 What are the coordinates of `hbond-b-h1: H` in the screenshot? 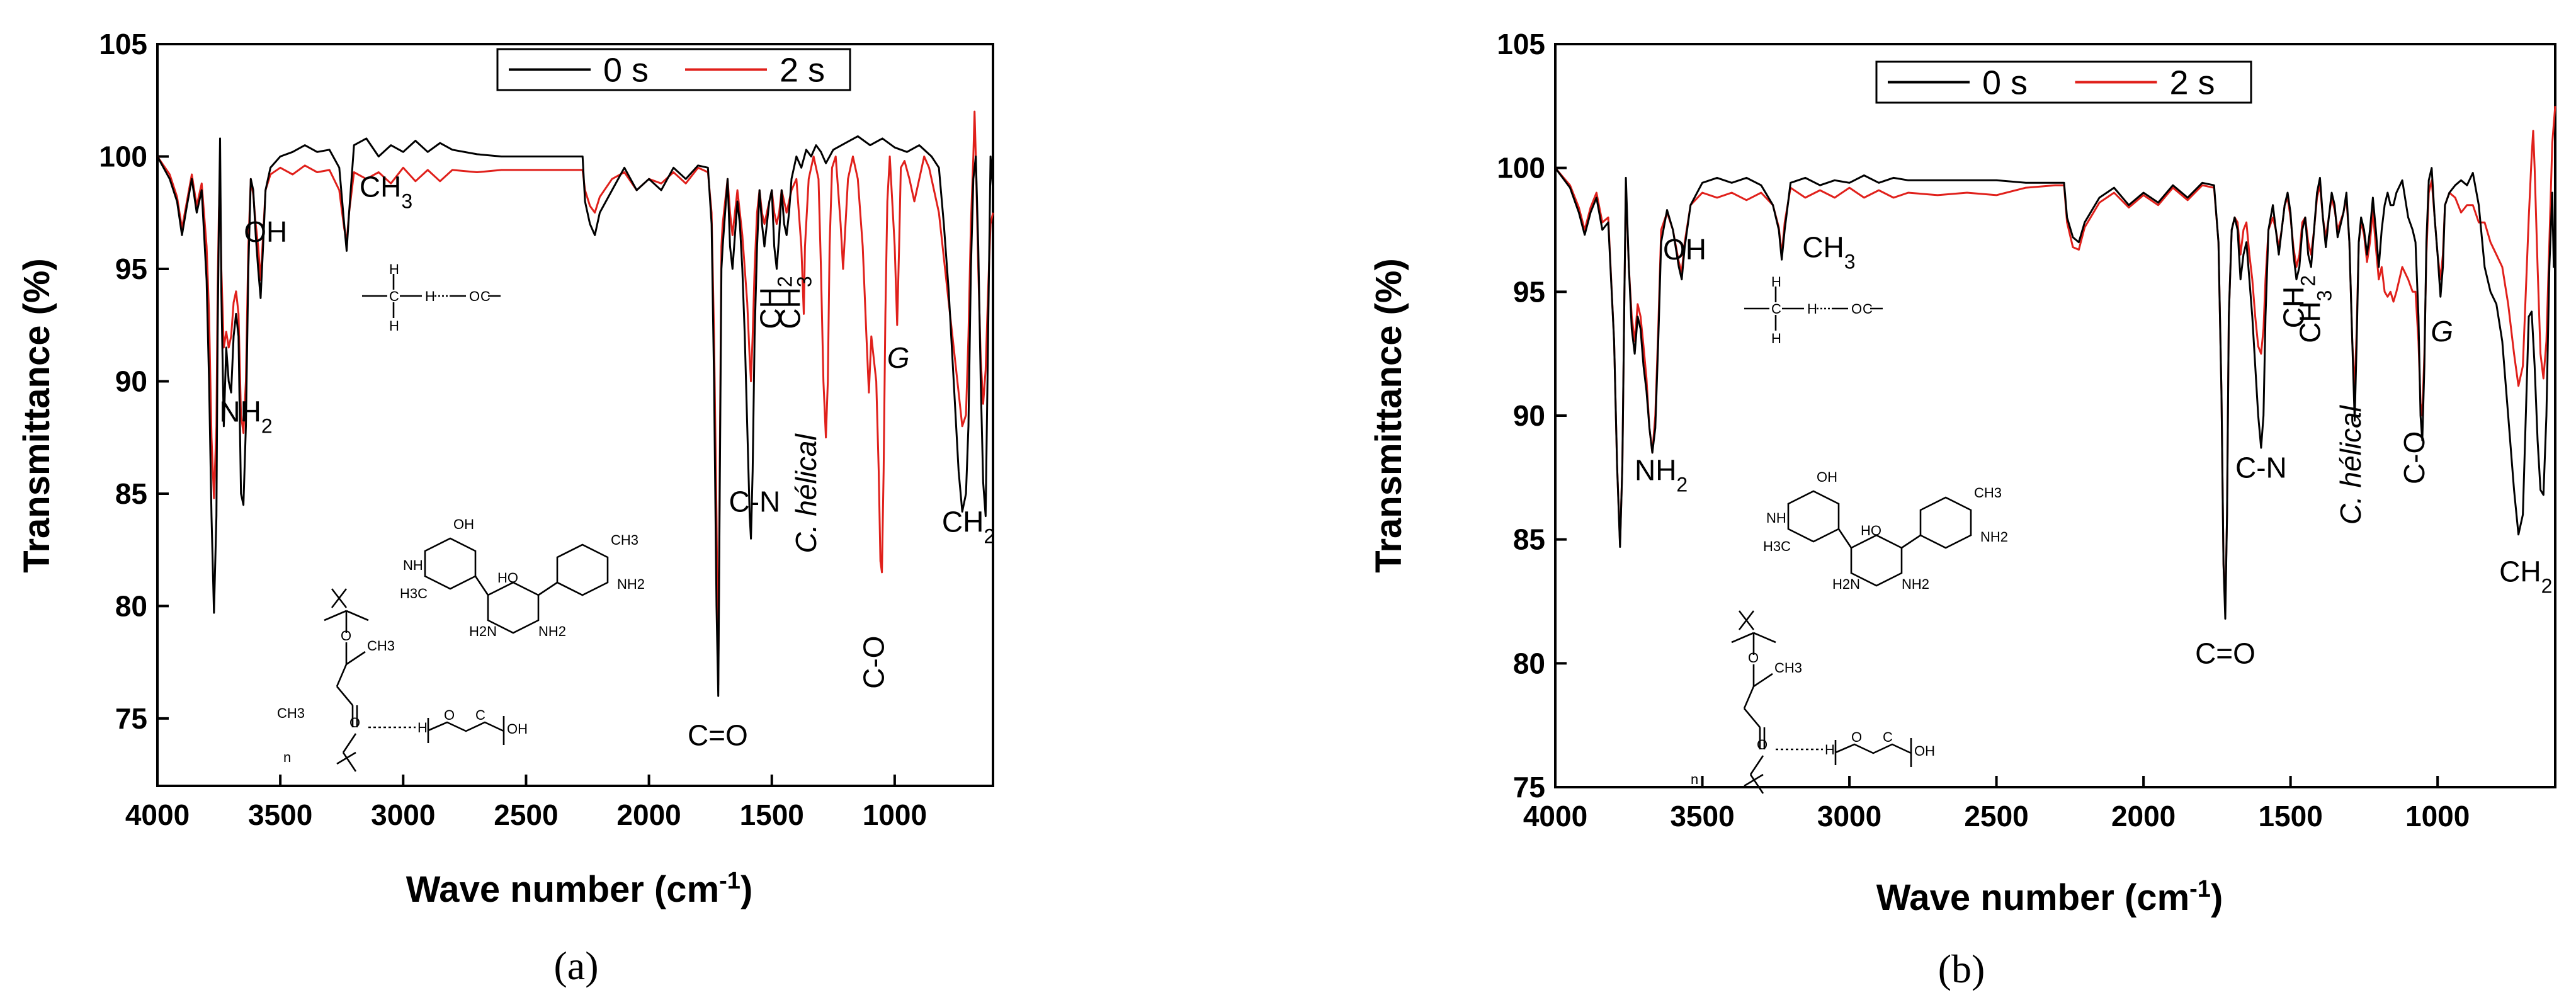 It's located at (1776, 282).